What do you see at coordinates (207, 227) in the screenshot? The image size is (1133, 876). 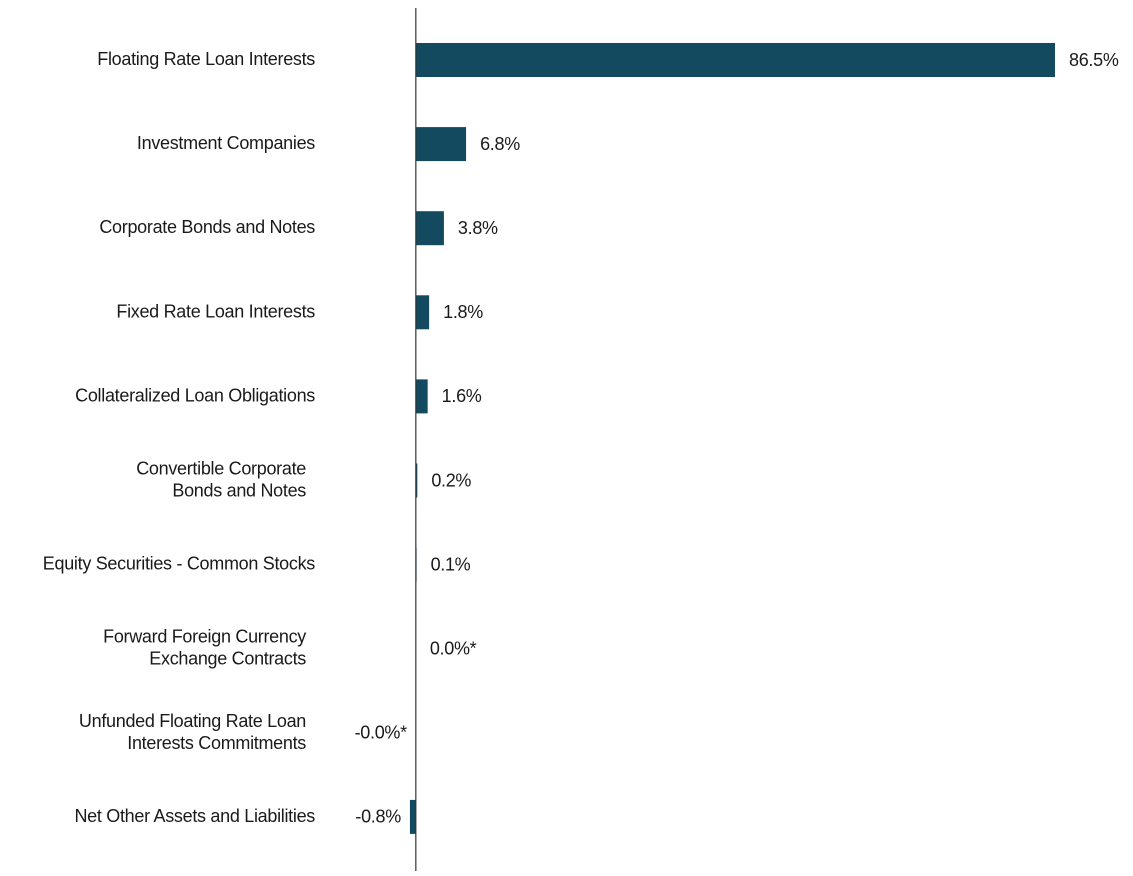 I see `category-label: Corporate Bonds and Notes` at bounding box center [207, 227].